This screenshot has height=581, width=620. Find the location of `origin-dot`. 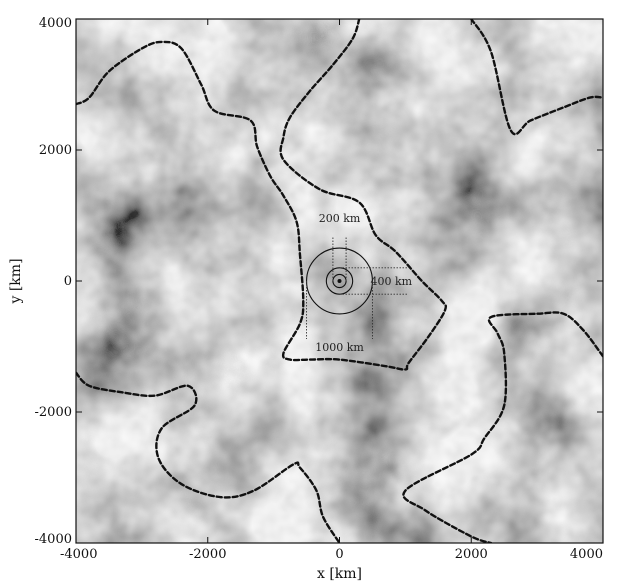

origin-dot is located at coordinates (339, 281).